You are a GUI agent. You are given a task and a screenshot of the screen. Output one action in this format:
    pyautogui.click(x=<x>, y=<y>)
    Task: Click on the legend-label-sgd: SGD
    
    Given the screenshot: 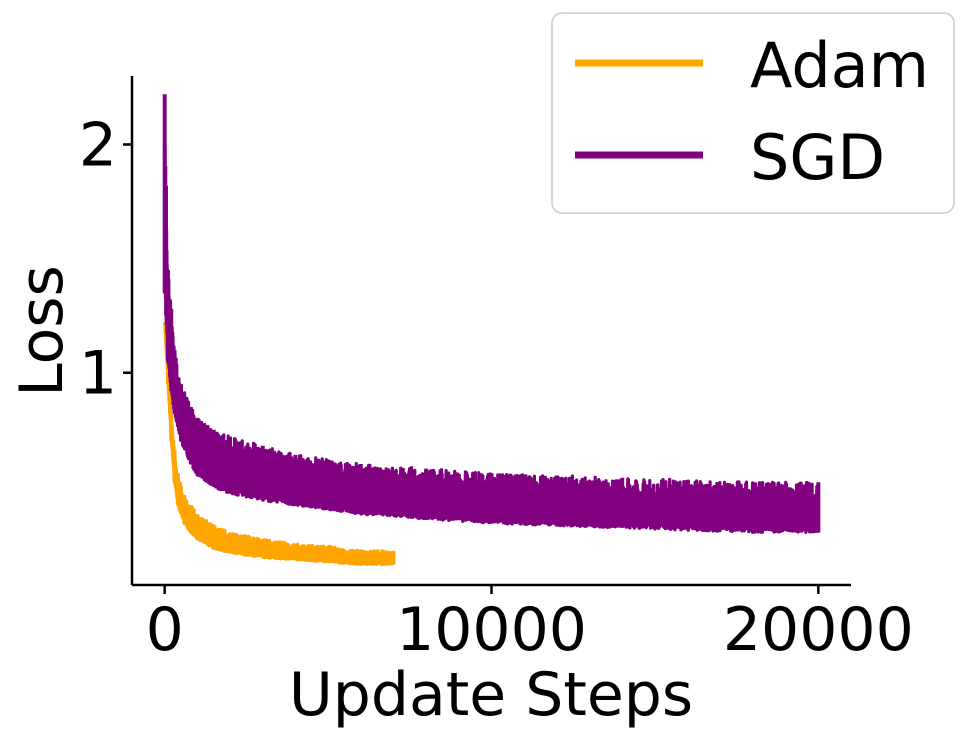 What is the action you would take?
    pyautogui.click(x=817, y=157)
    